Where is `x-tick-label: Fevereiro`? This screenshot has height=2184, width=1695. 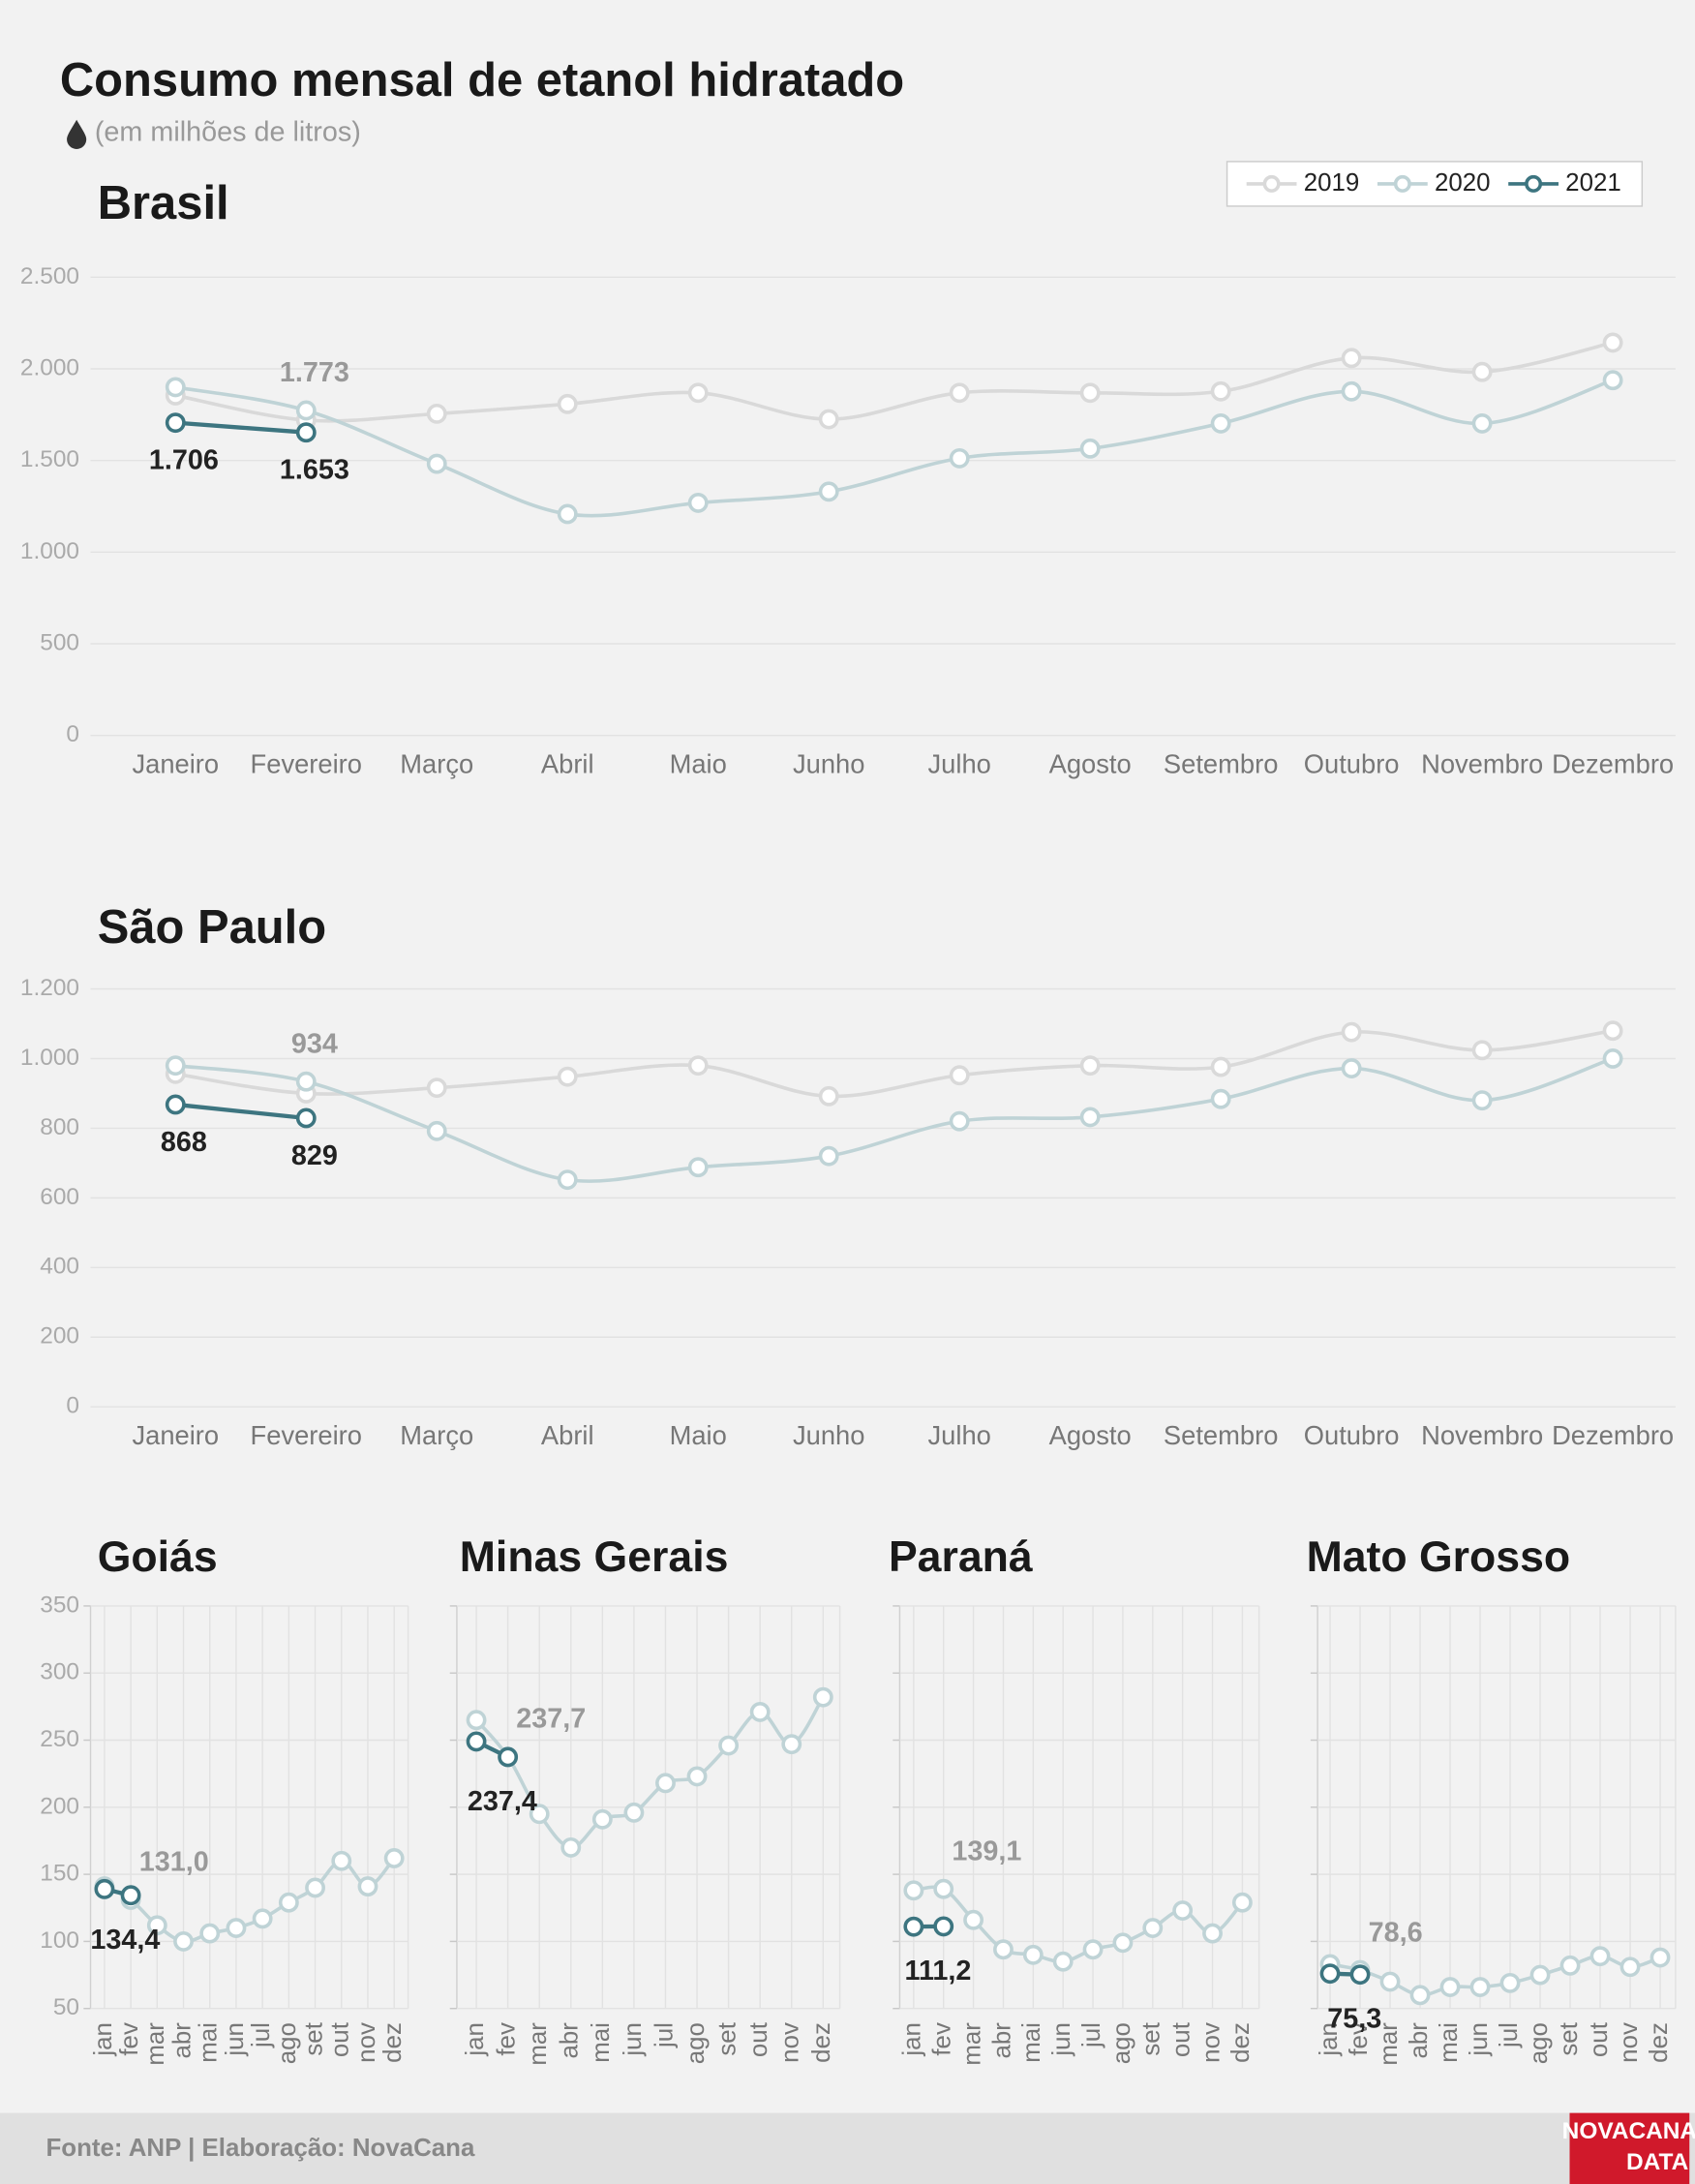
x-tick-label: Fevereiro is located at coordinates (307, 764).